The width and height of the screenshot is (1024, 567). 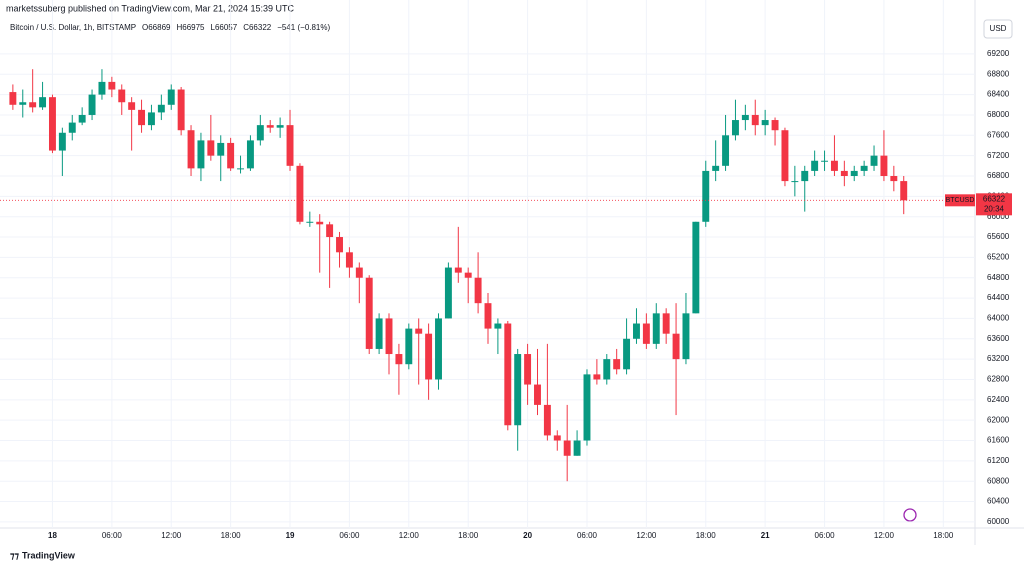 What do you see at coordinates (998, 277) in the screenshot?
I see `y-tick-label: 64800` at bounding box center [998, 277].